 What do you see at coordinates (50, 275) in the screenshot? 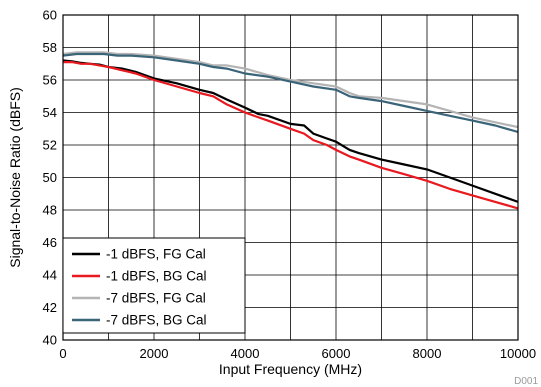
I see `y-tick-label: 44` at bounding box center [50, 275].